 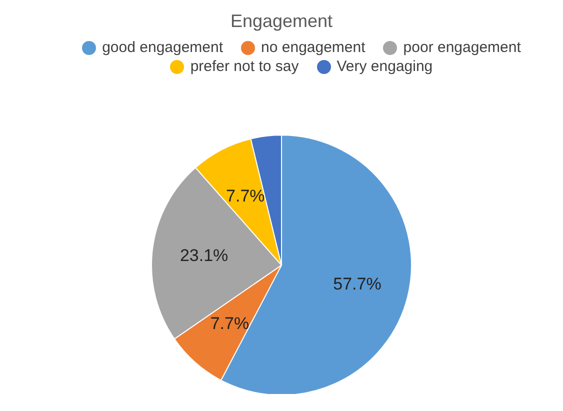 I want to click on chart-title: Engagement, so click(x=281, y=21).